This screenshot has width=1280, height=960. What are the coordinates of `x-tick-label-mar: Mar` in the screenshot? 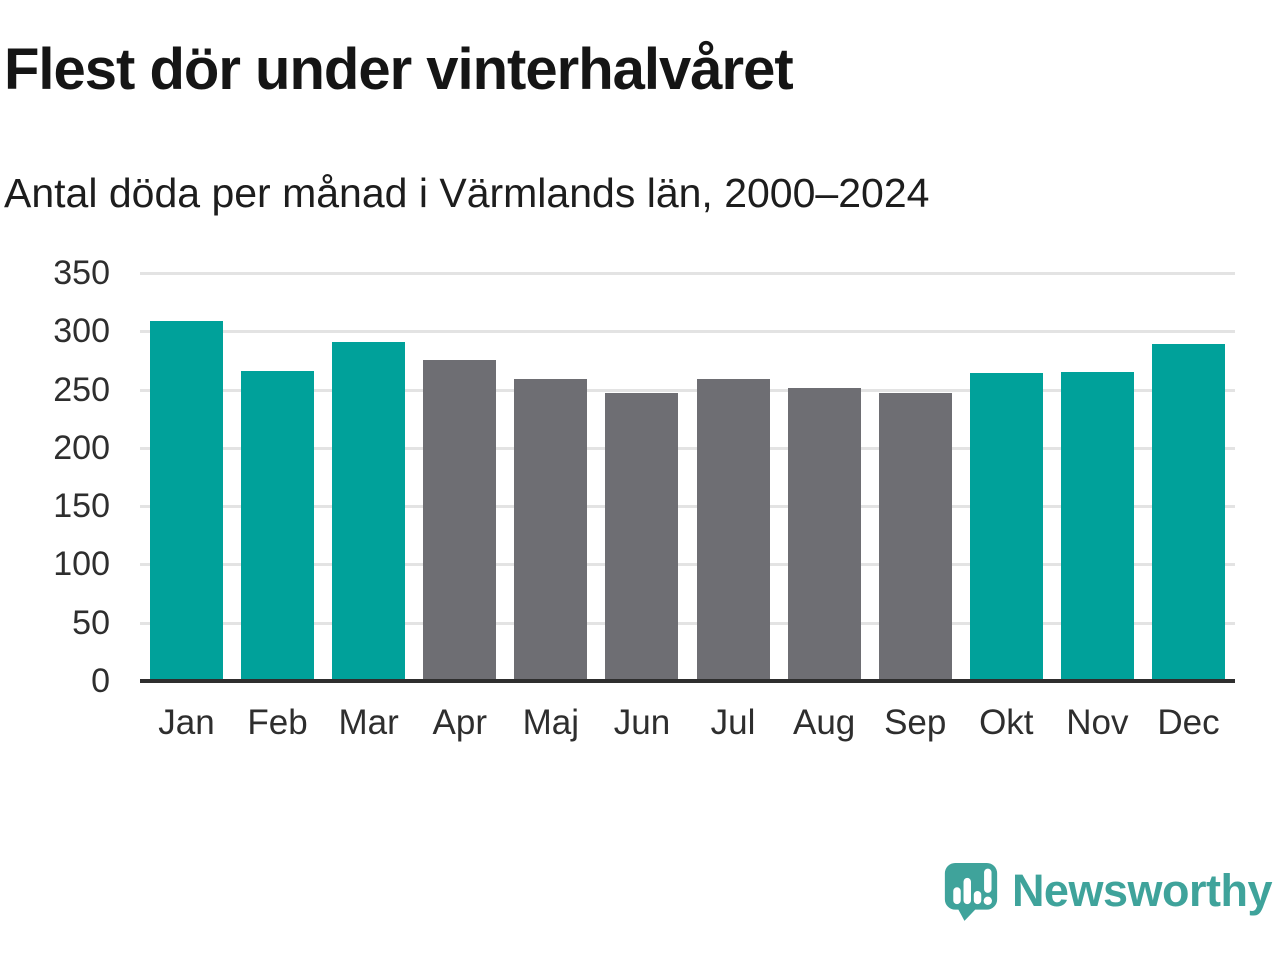 It's located at (368, 722).